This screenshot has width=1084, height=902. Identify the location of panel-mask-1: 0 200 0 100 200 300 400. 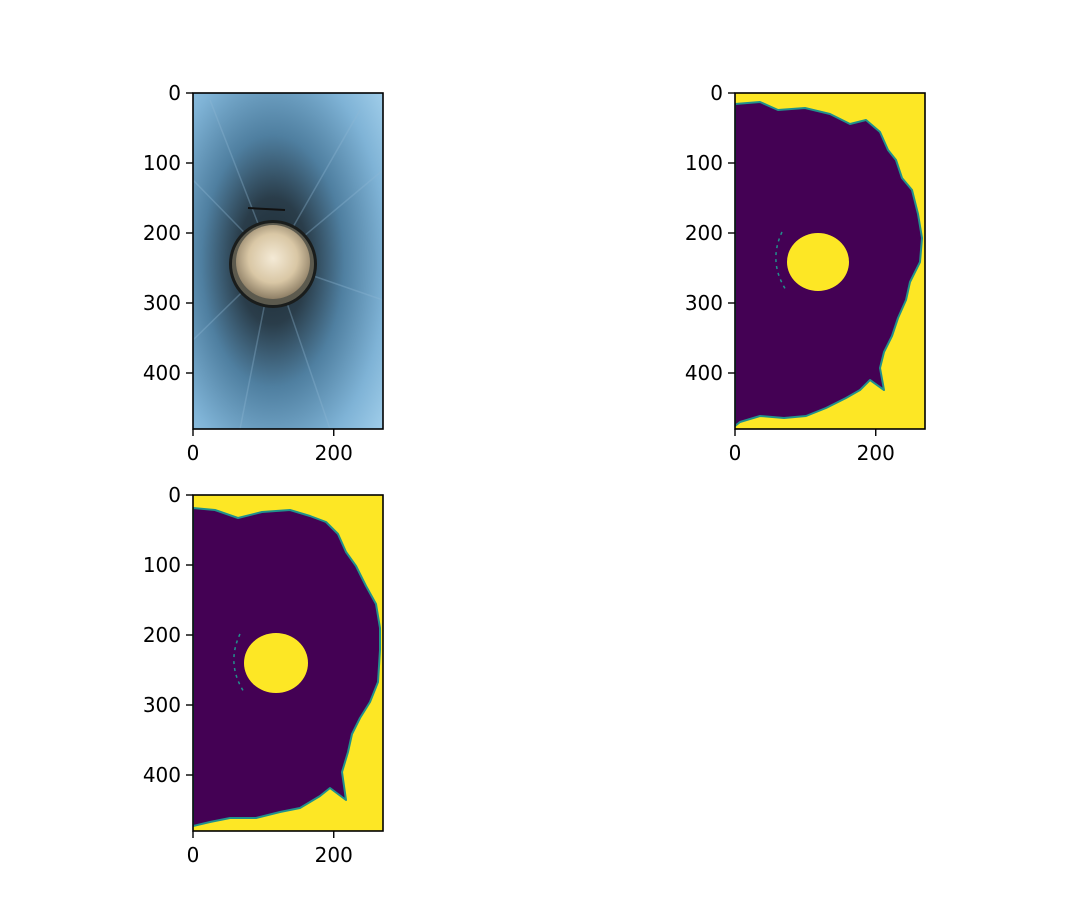
(805, 273).